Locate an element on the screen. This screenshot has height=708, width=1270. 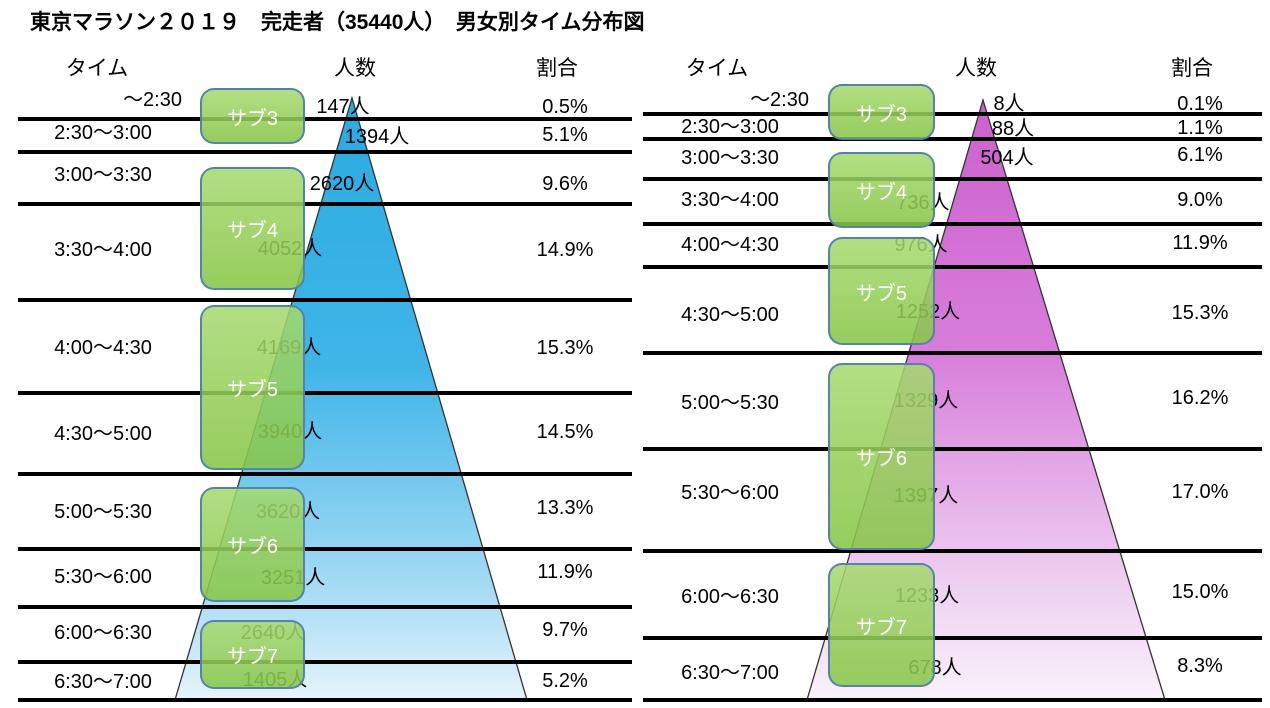
right-time-range-label: 6:00～6:30 is located at coordinates (730, 597).